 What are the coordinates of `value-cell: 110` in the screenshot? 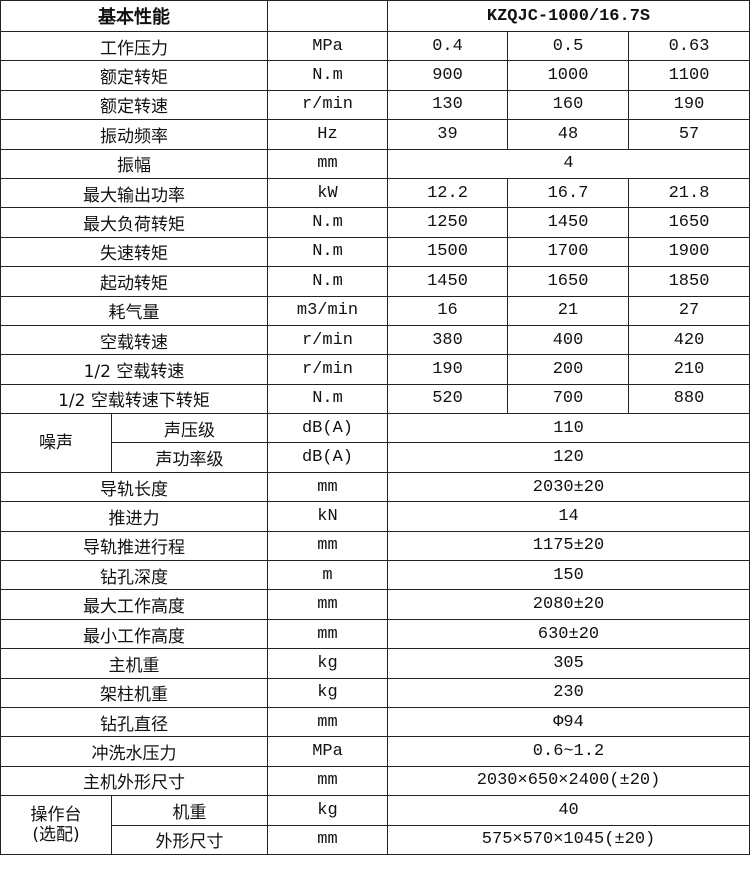 It's located at (568, 428).